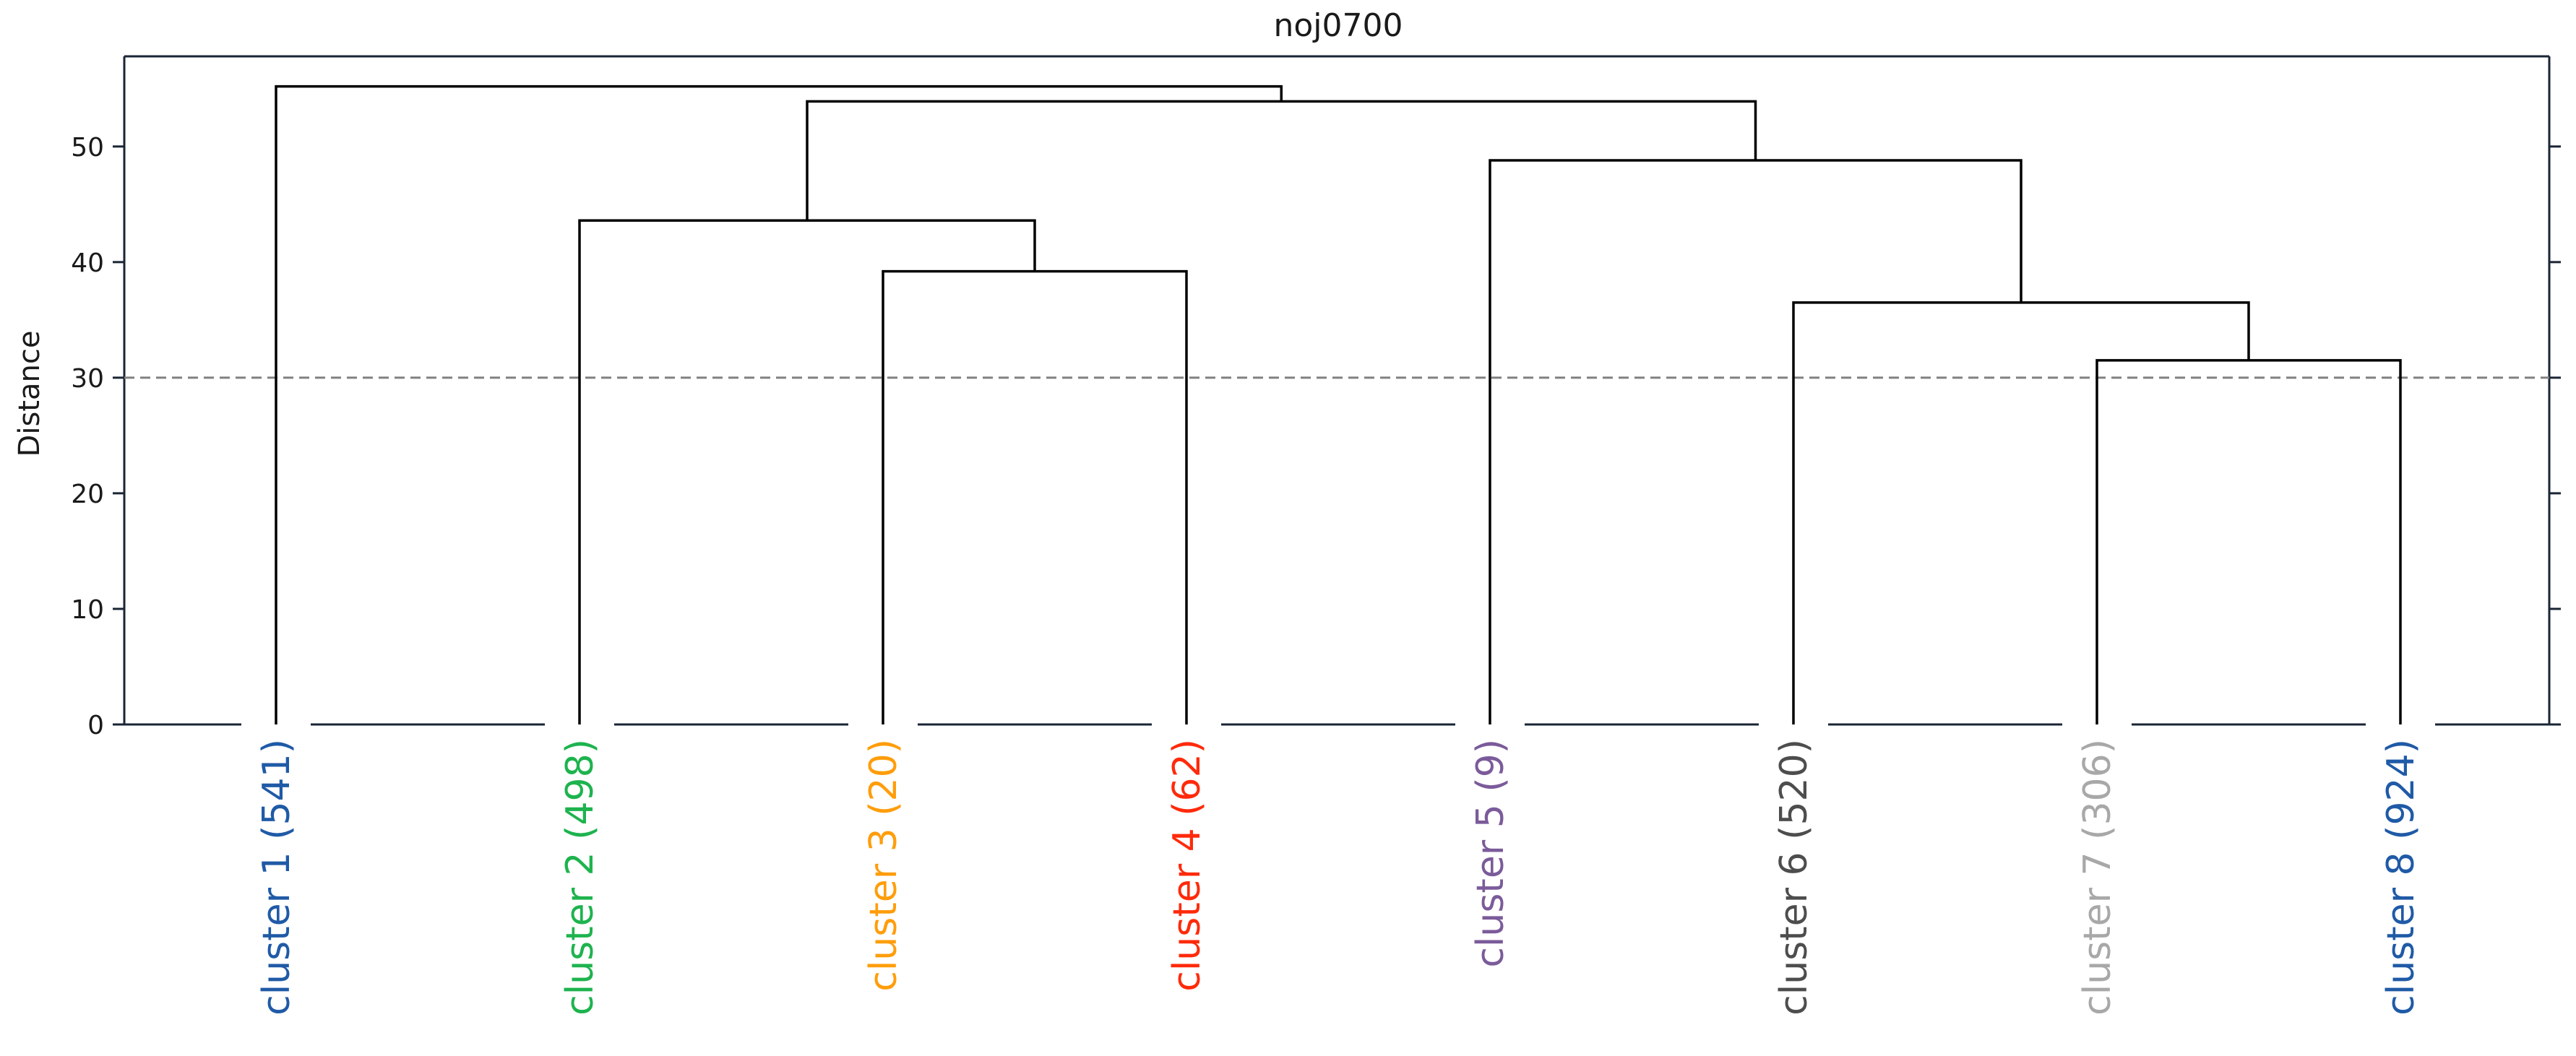 The height and width of the screenshot is (1056, 2576). What do you see at coordinates (1490, 854) in the screenshot?
I see `leaf-label: cluster 5 (9)` at bounding box center [1490, 854].